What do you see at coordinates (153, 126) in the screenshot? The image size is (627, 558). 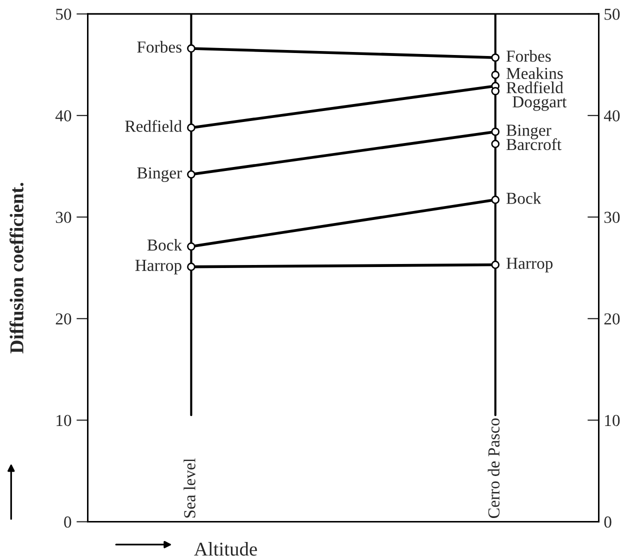 I see `series-label: Redfield` at bounding box center [153, 126].